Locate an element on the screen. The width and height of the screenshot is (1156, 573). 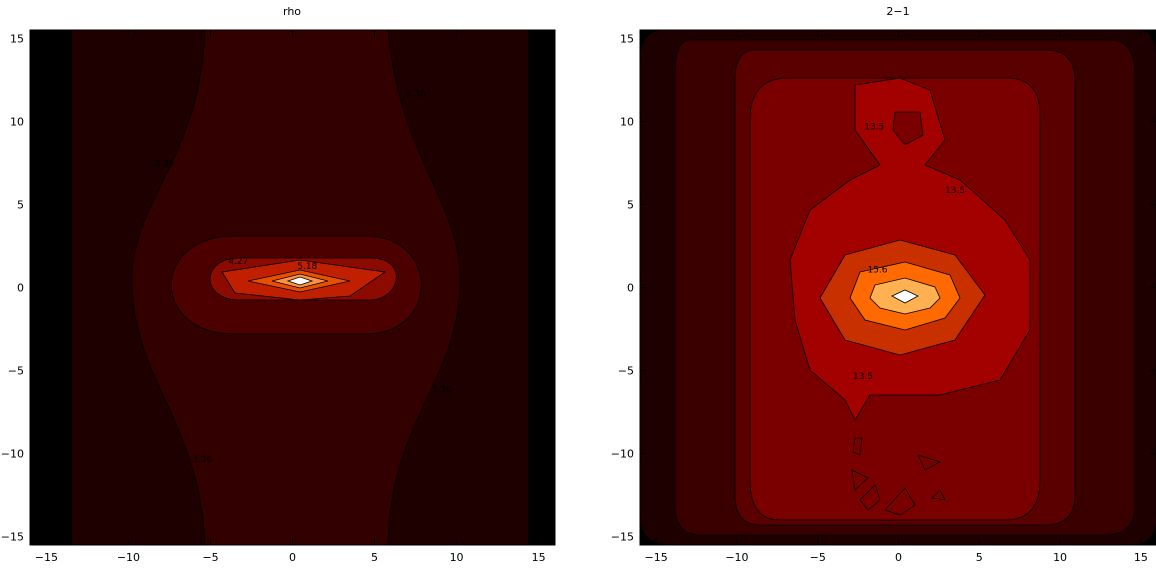
chart-title: rho is located at coordinates (292, 11).